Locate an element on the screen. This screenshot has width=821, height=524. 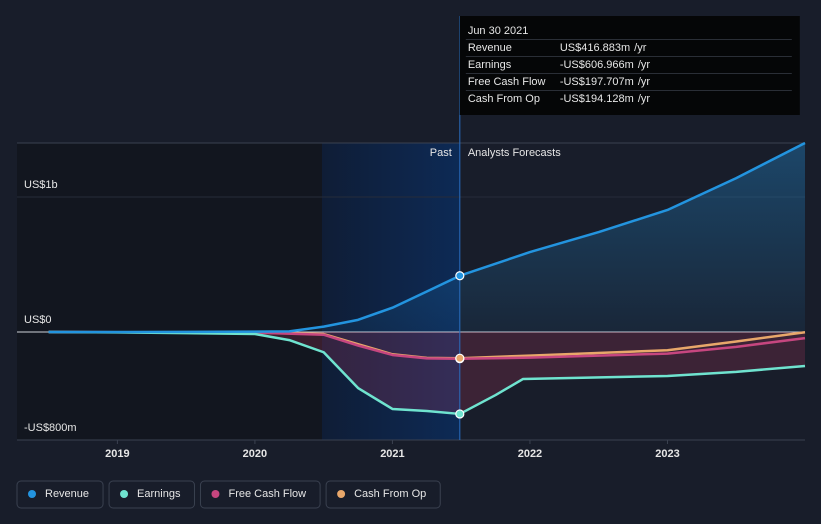
tooltip-value: US$416.883m is located at coordinates (595, 48).